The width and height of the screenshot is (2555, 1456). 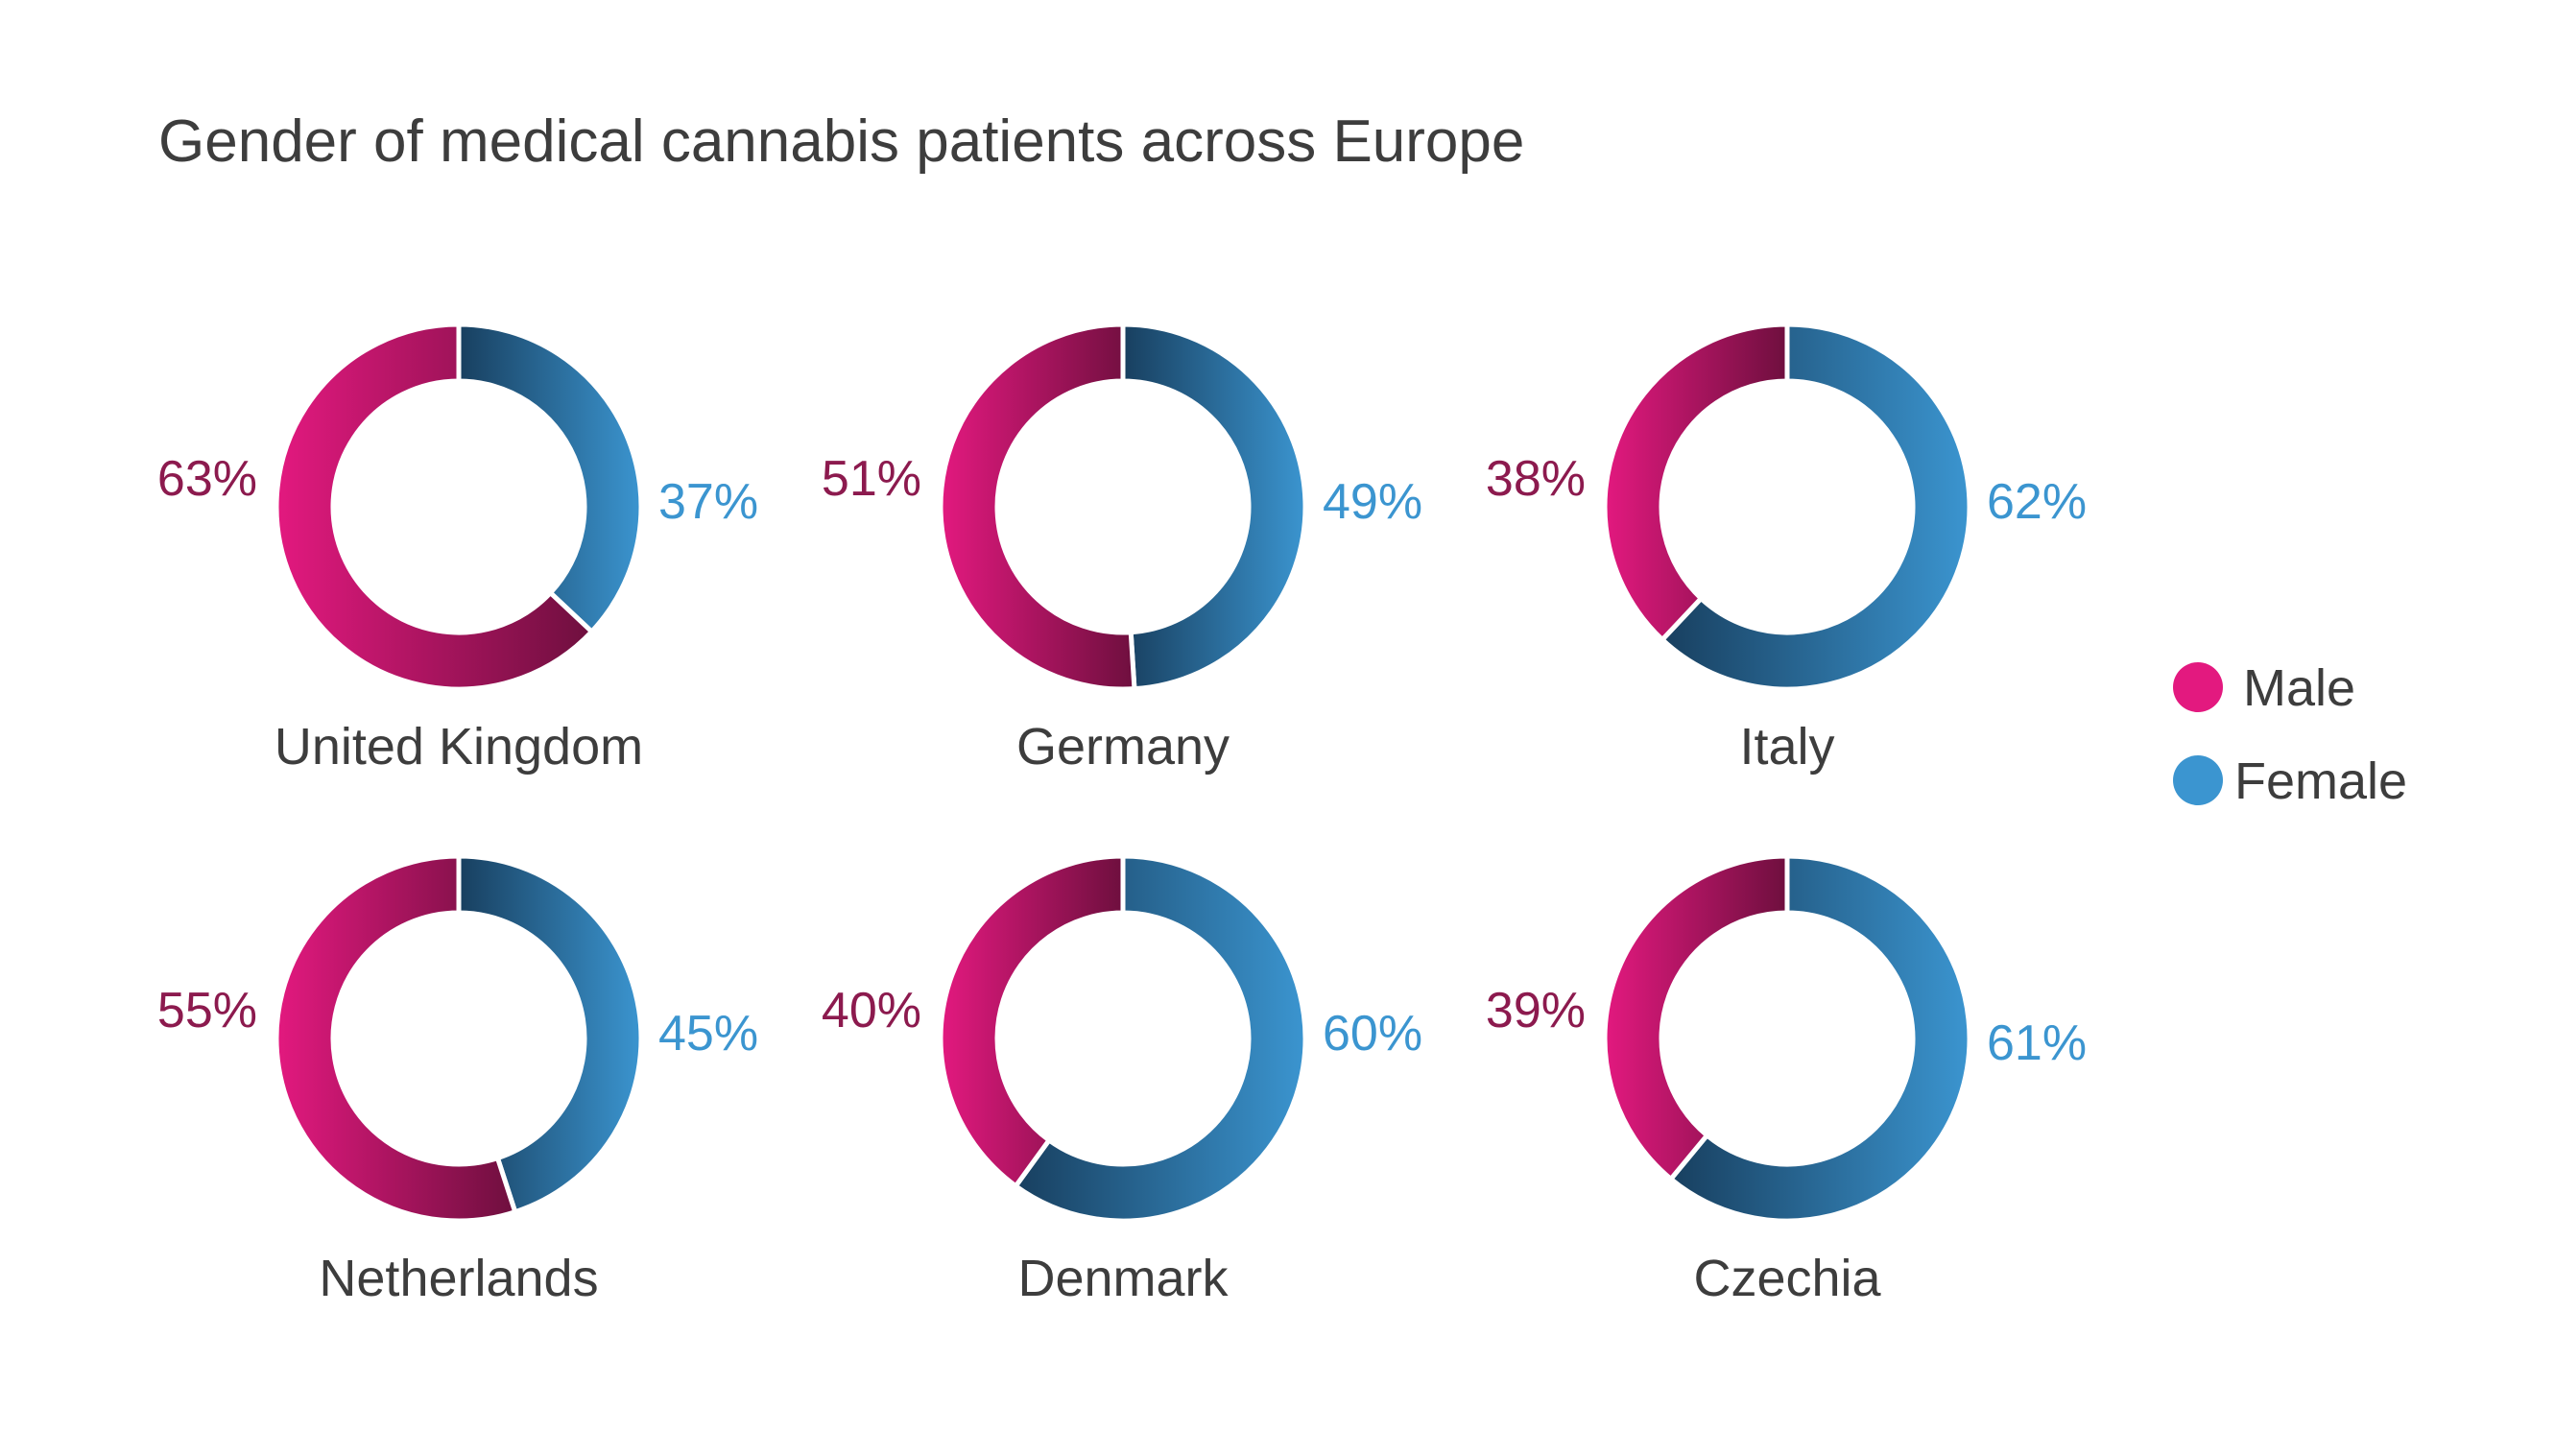 What do you see at coordinates (2198, 780) in the screenshot?
I see `legend-swatch-female` at bounding box center [2198, 780].